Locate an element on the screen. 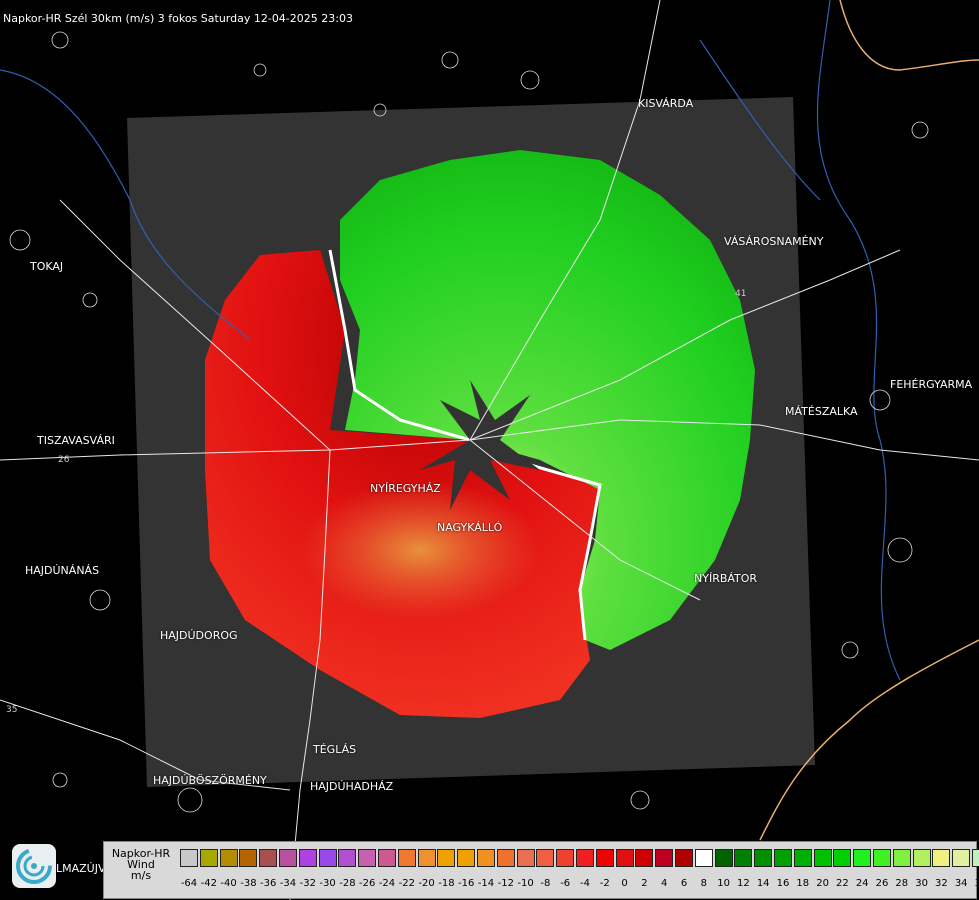  legend-tick-label: 20 is located at coordinates (822, 883).